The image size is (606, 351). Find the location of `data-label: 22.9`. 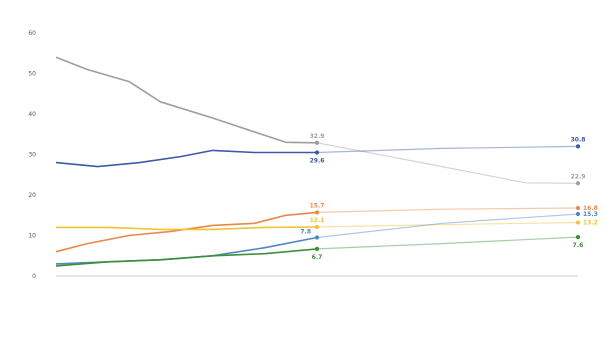

data-label: 22.9 is located at coordinates (578, 176).